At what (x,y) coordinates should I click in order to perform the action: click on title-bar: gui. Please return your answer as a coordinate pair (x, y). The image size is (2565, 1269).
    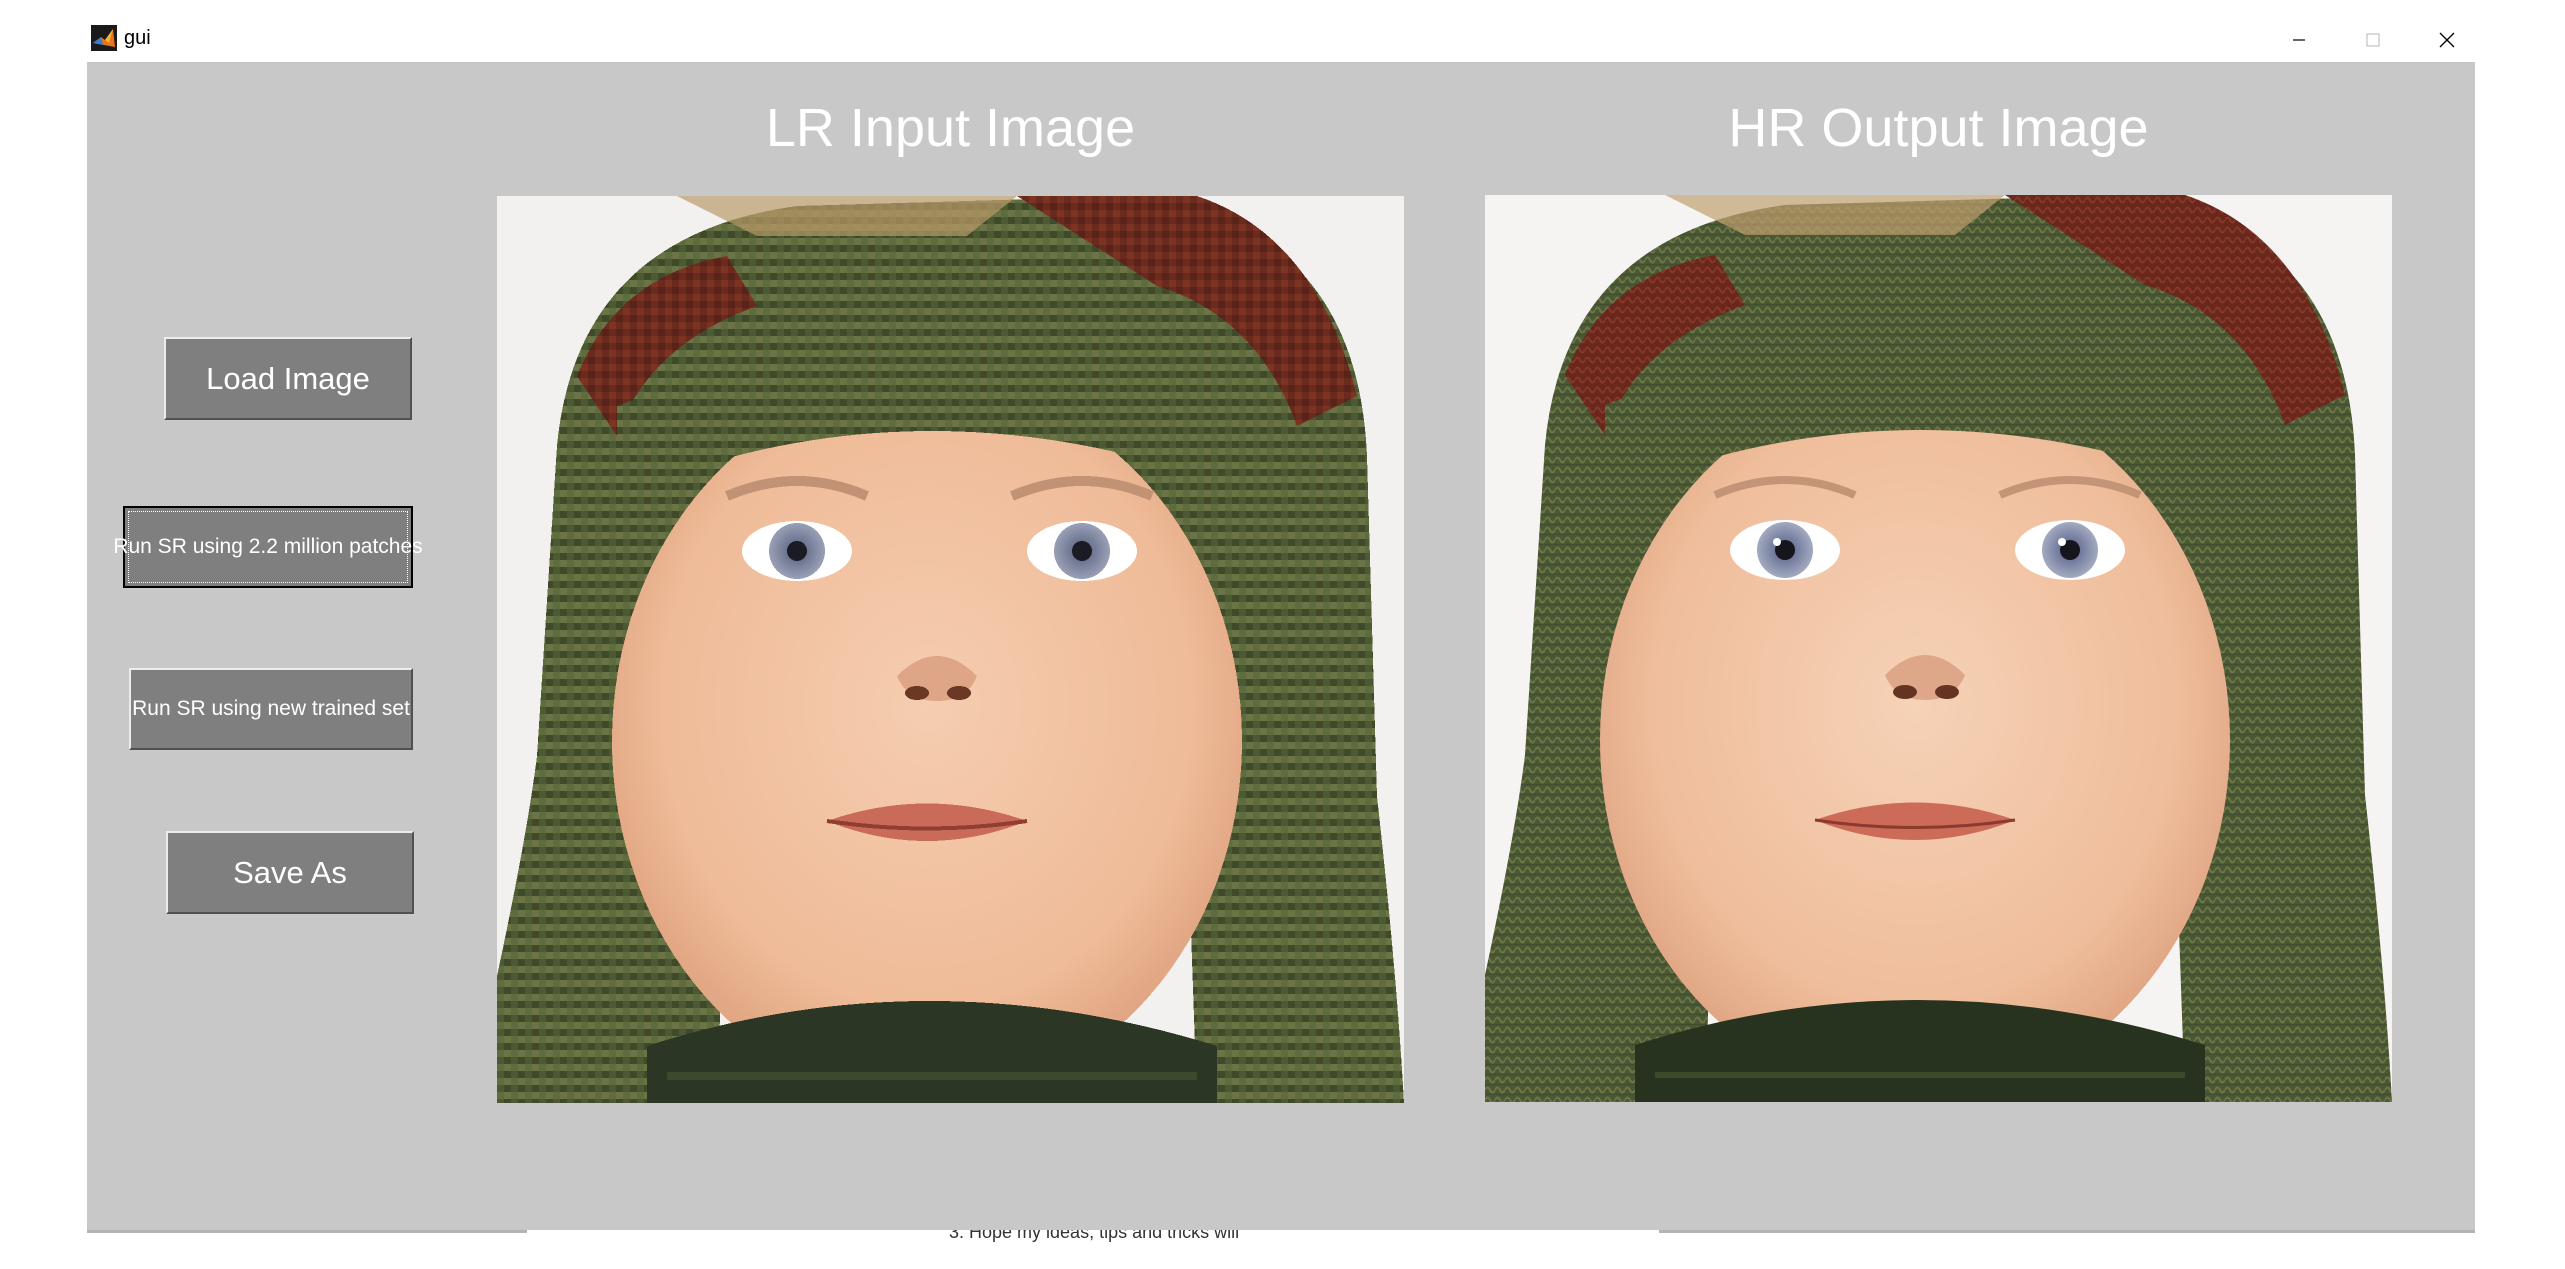
    Looking at the image, I should click on (1281, 41).